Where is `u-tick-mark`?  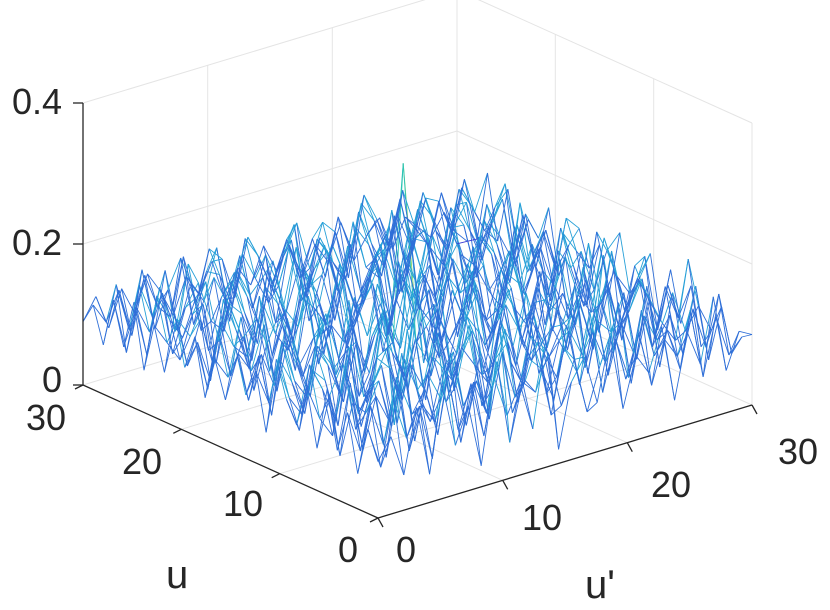 u-tick-mark is located at coordinates (79, 387).